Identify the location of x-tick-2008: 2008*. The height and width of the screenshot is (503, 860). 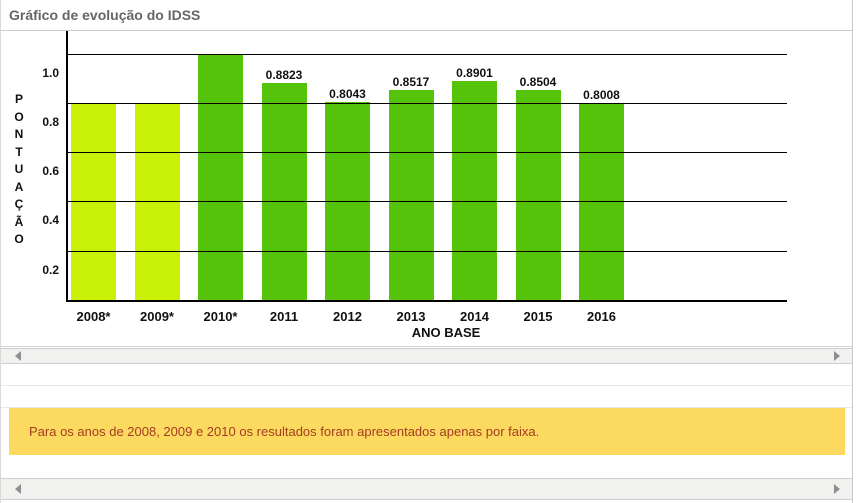
(93, 316).